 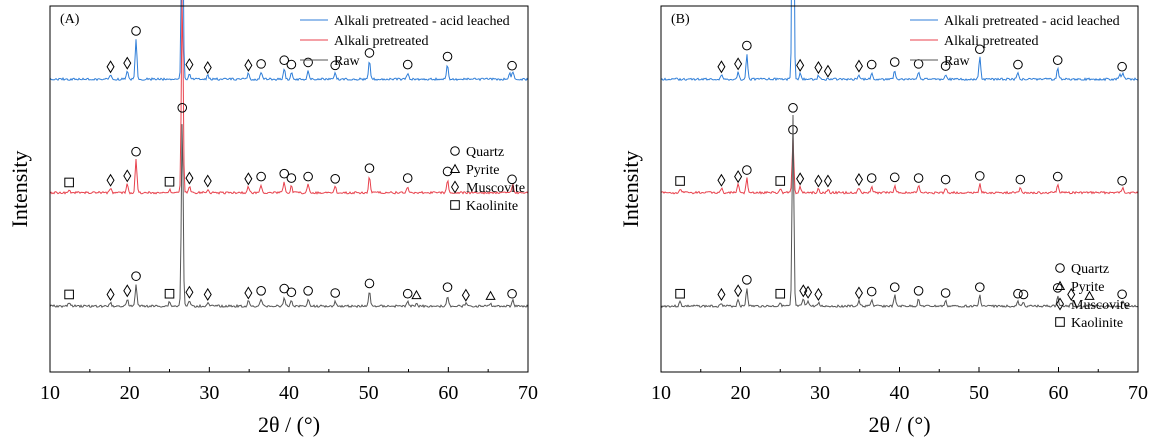 I want to click on x-tick-label: 30, so click(x=820, y=393).